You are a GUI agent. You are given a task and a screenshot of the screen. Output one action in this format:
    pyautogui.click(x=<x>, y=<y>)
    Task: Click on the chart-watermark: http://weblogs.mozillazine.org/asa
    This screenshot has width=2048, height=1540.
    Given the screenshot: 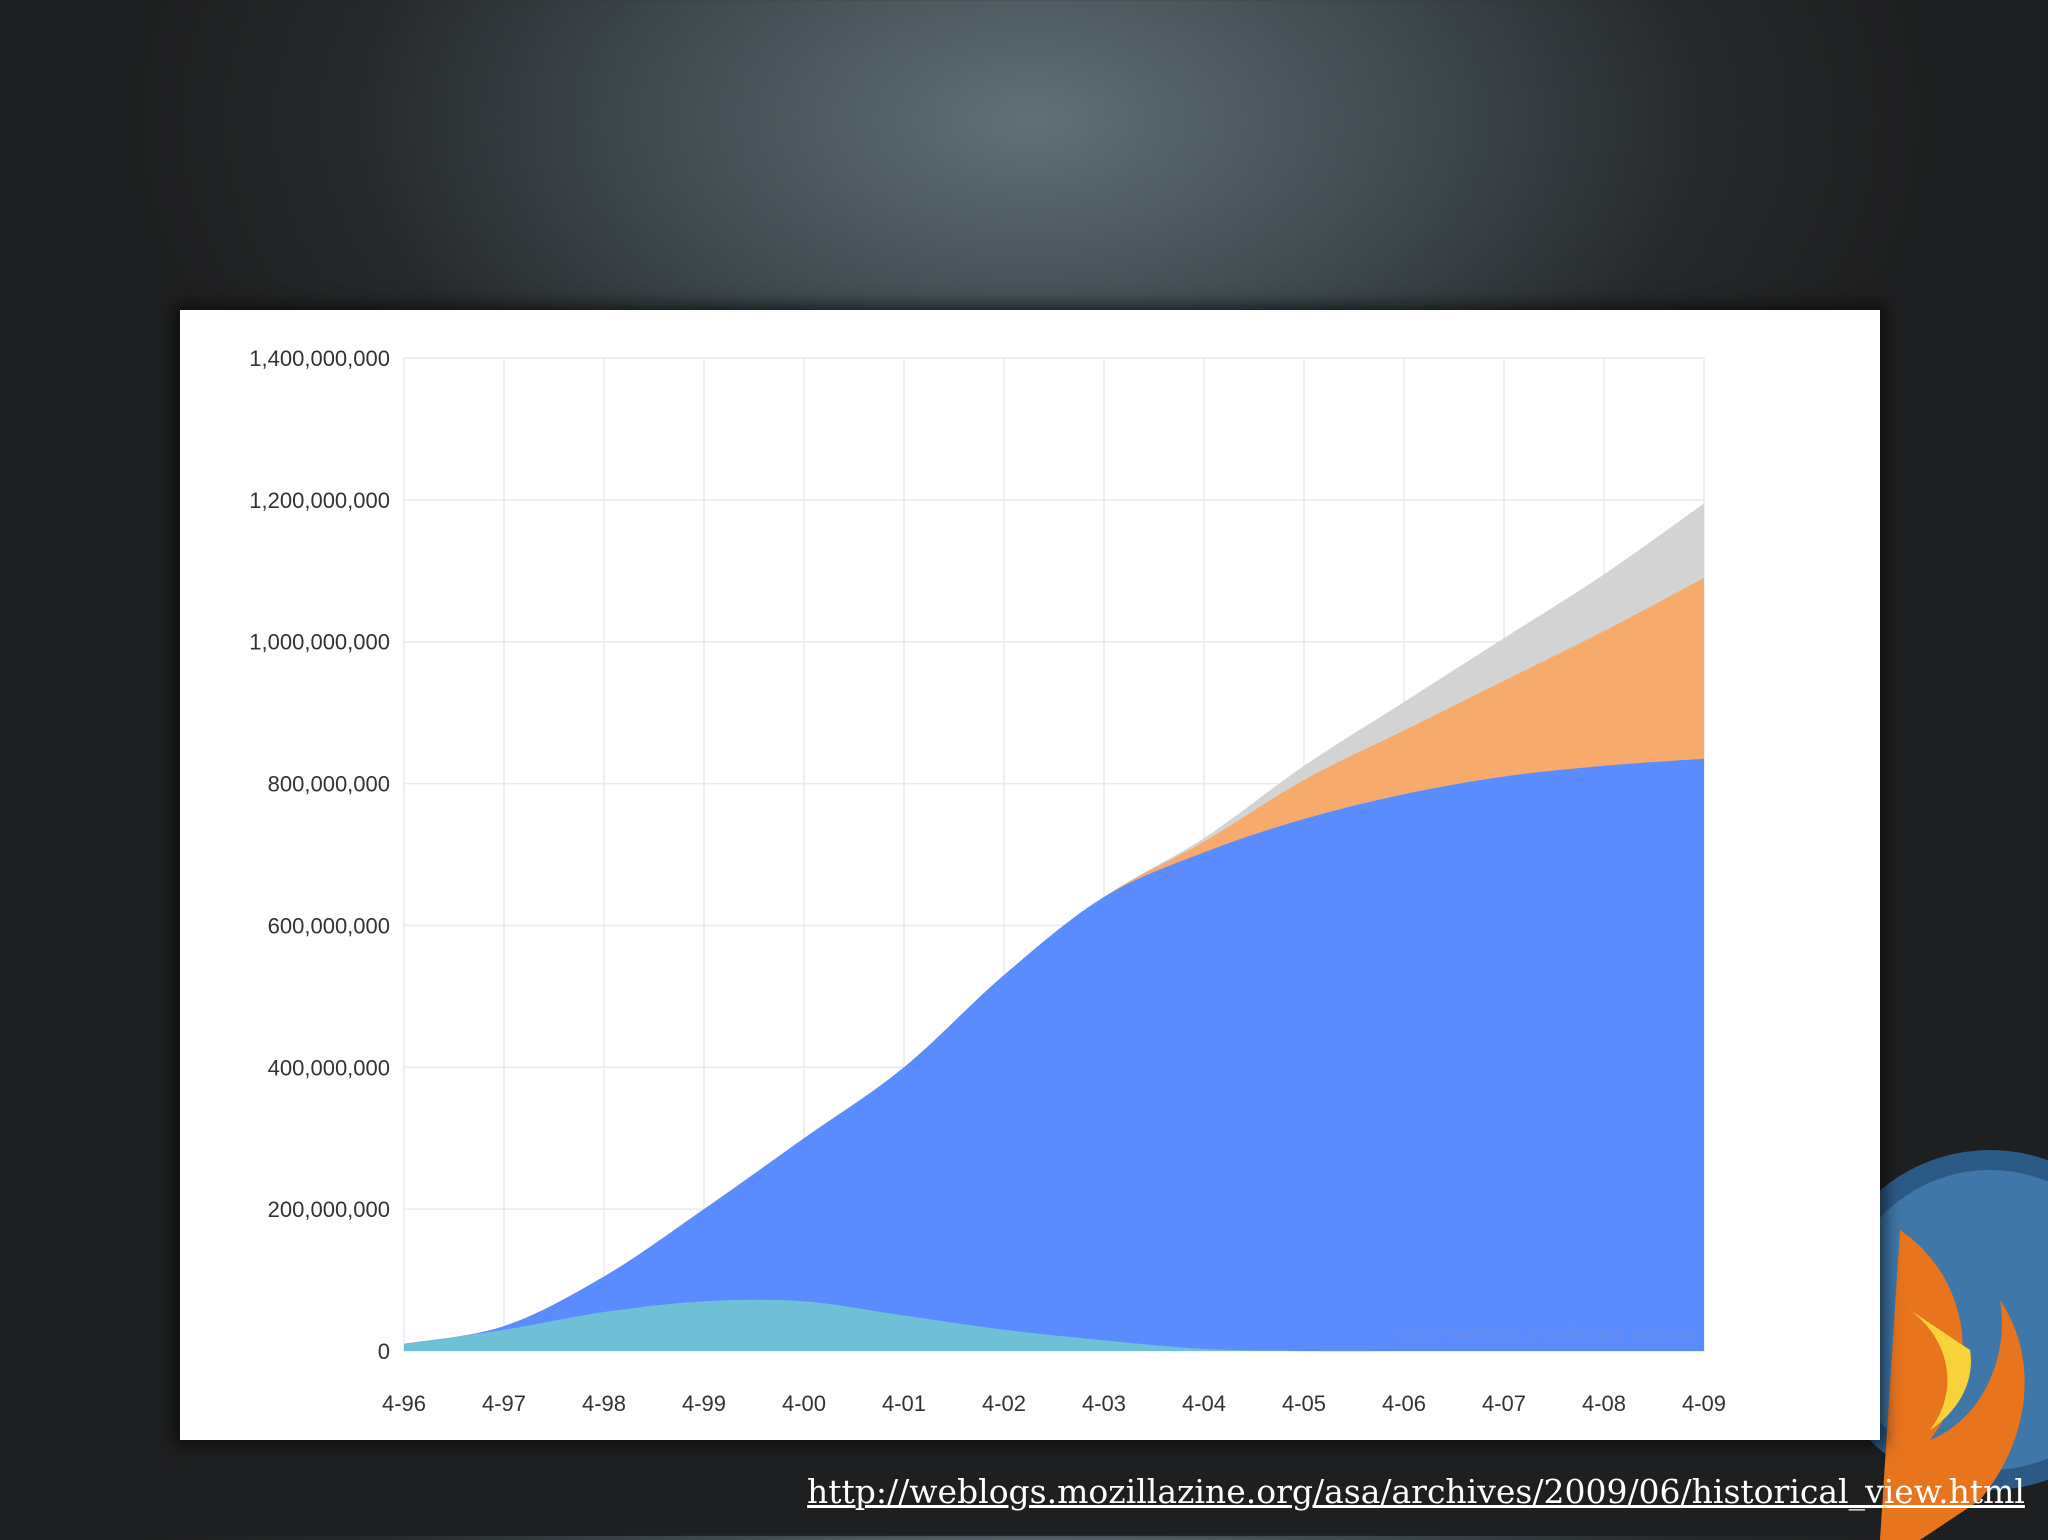 What is the action you would take?
    pyautogui.click(x=1547, y=1334)
    